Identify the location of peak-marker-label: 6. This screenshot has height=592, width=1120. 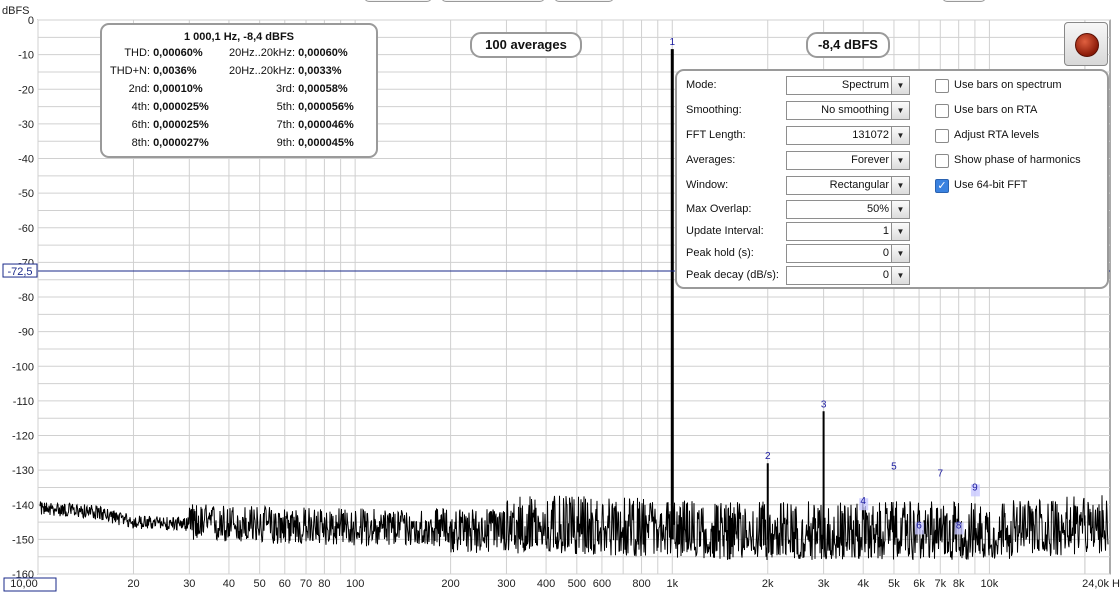
(919, 525).